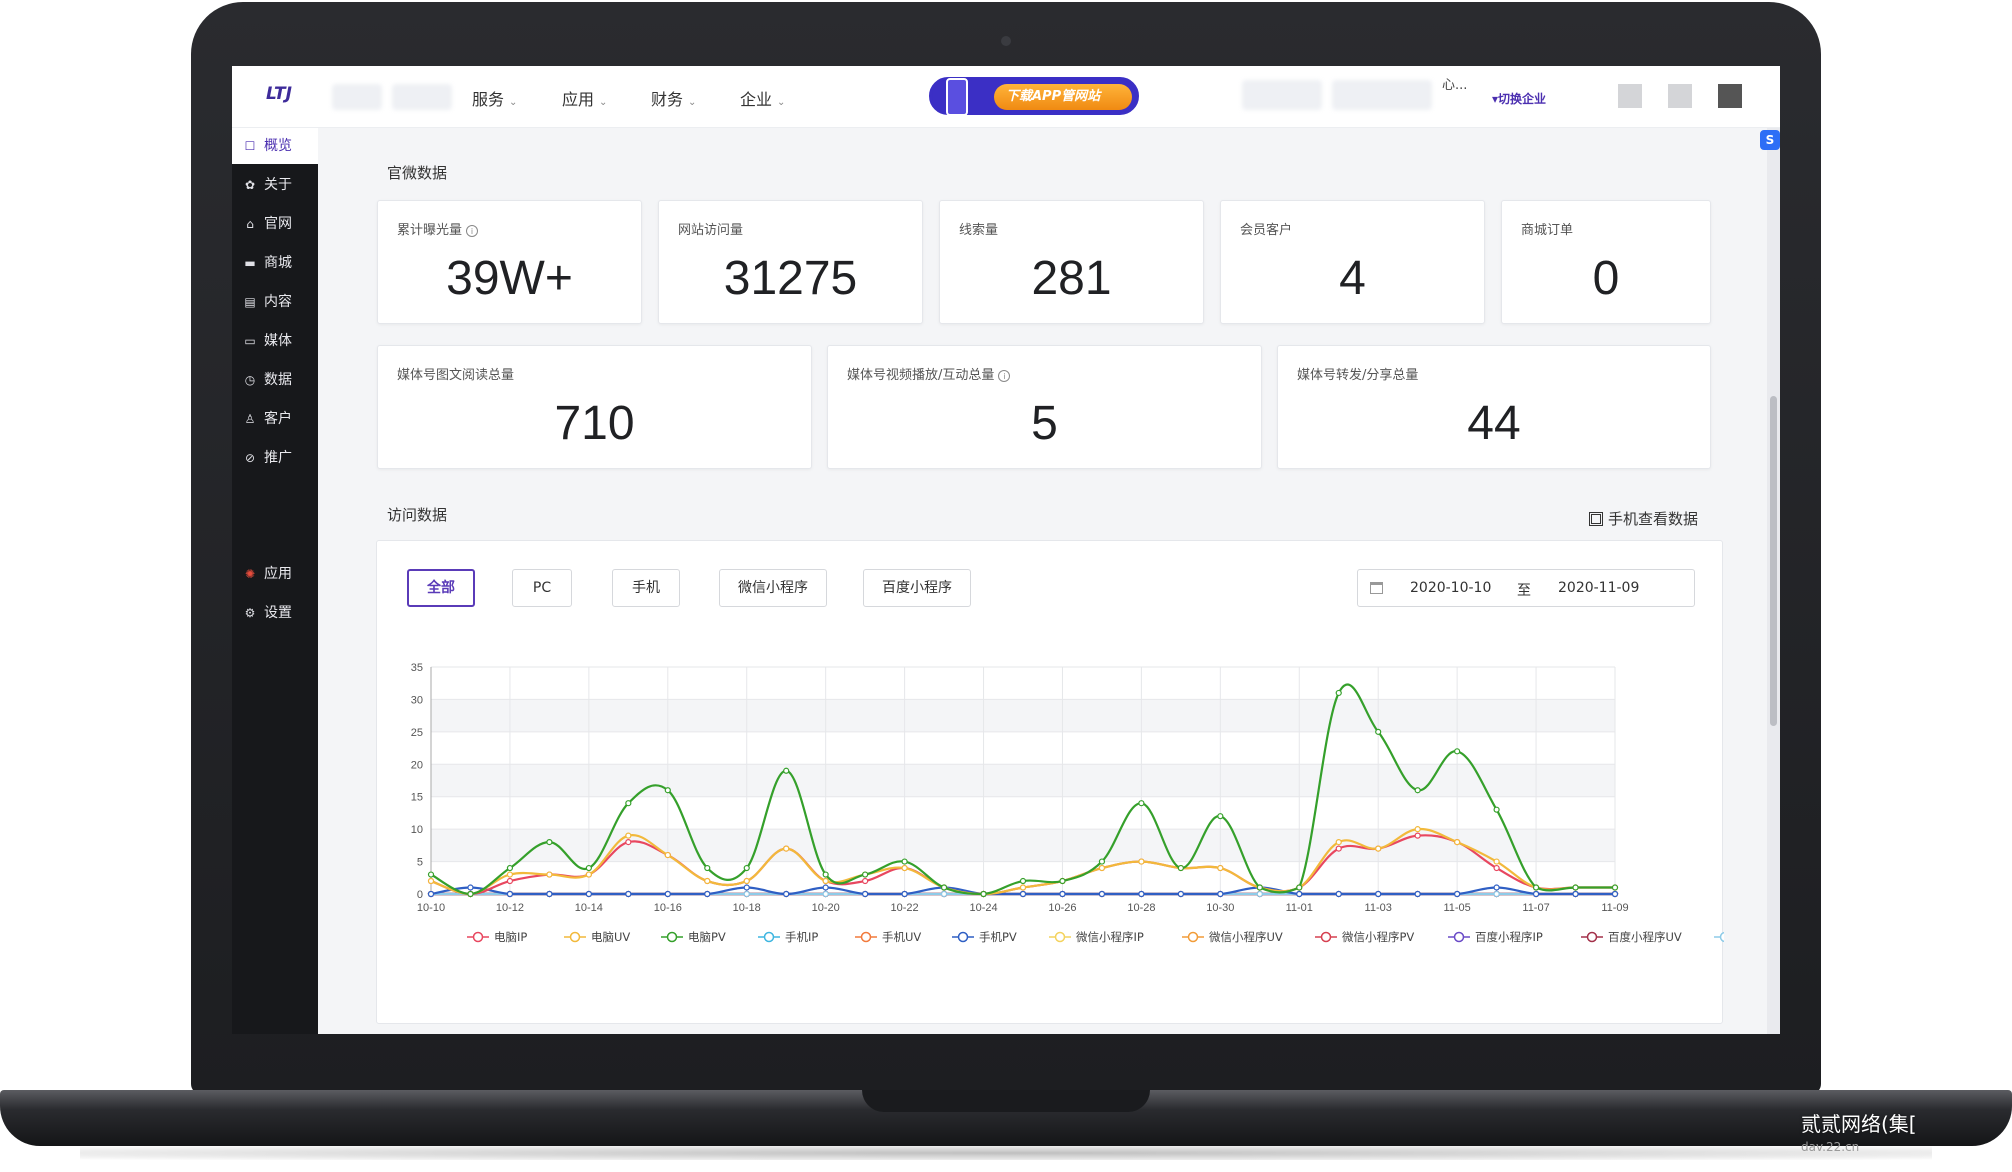  I want to click on top-bar: LTJ 服务 ⌄ 应用 ⌄ 财务 ⌄ 企业 ⌄ 下载APP管网站 心... ▾切换企业, so click(1006, 97).